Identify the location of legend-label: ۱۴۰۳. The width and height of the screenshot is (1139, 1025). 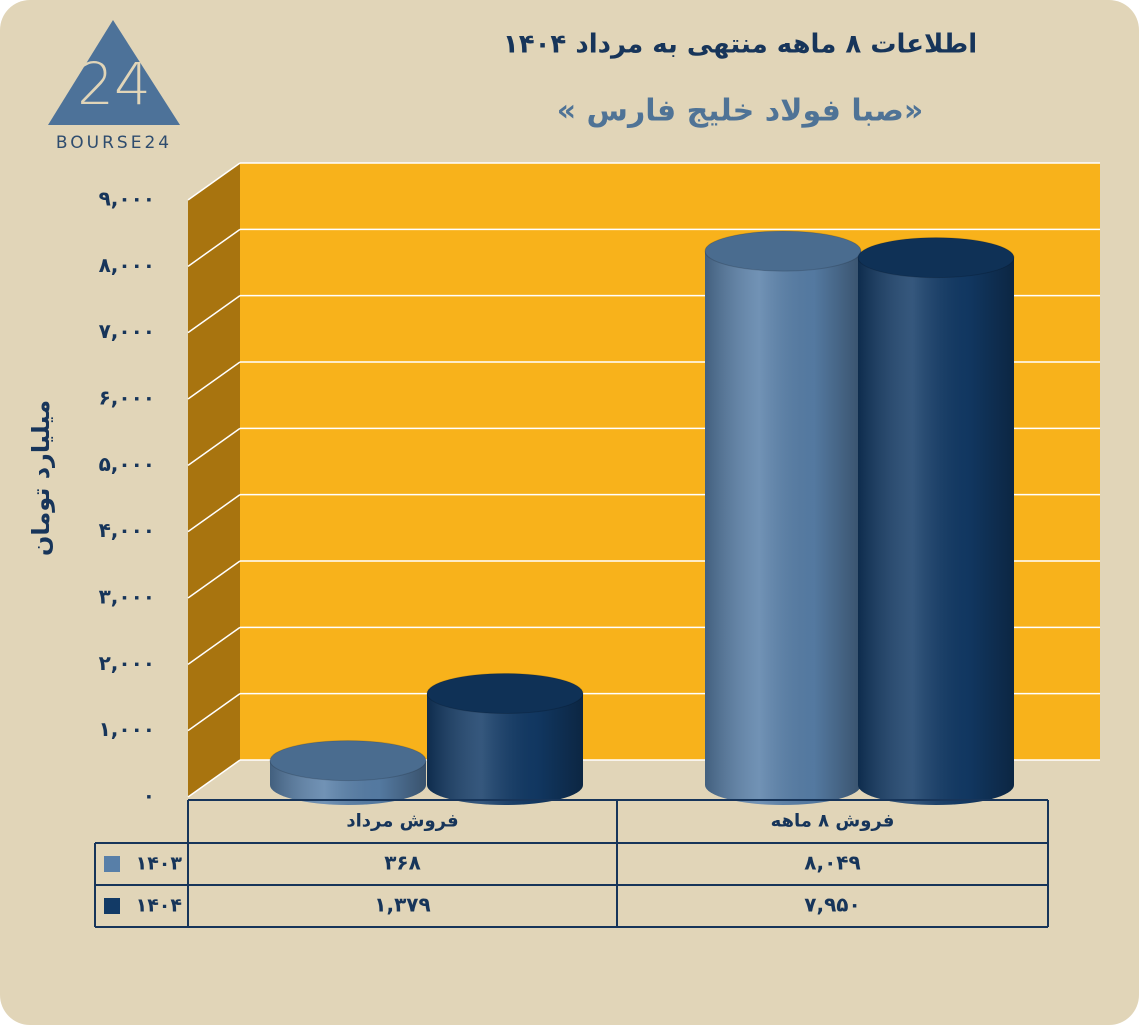
(159, 864).